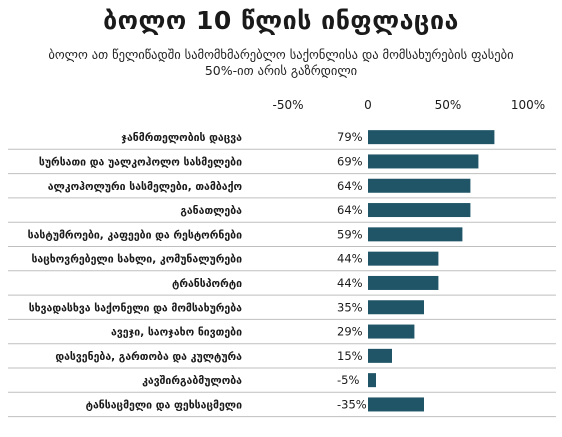 The width and height of the screenshot is (562, 437). What do you see at coordinates (192, 381) in the screenshot?
I see `category-label: კავშირგაბმულობა` at bounding box center [192, 381].